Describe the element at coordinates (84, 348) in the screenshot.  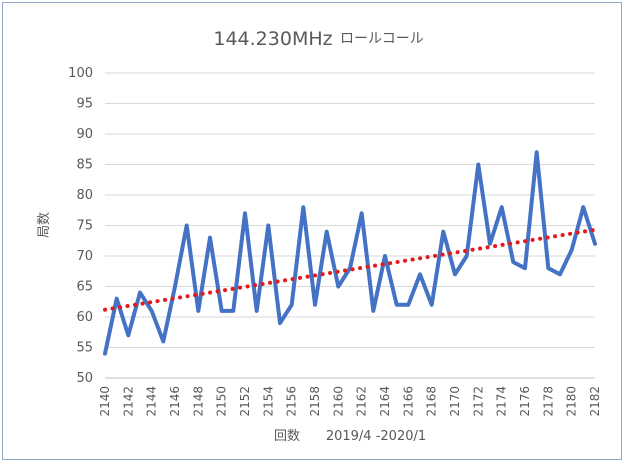
I see `y-tick-label: 55` at that location.